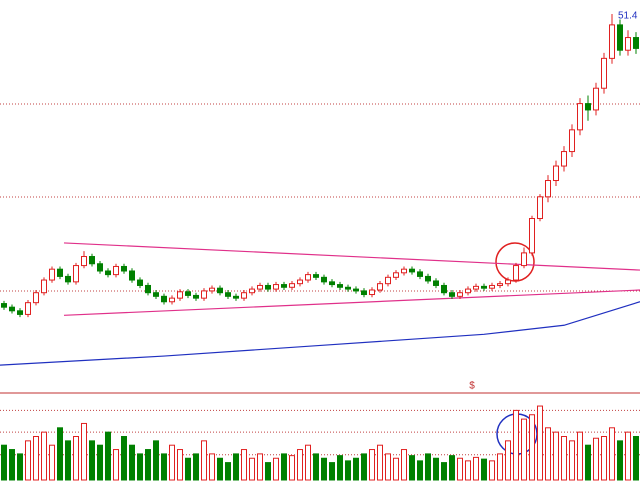  I want to click on marker: $, so click(472, 386).